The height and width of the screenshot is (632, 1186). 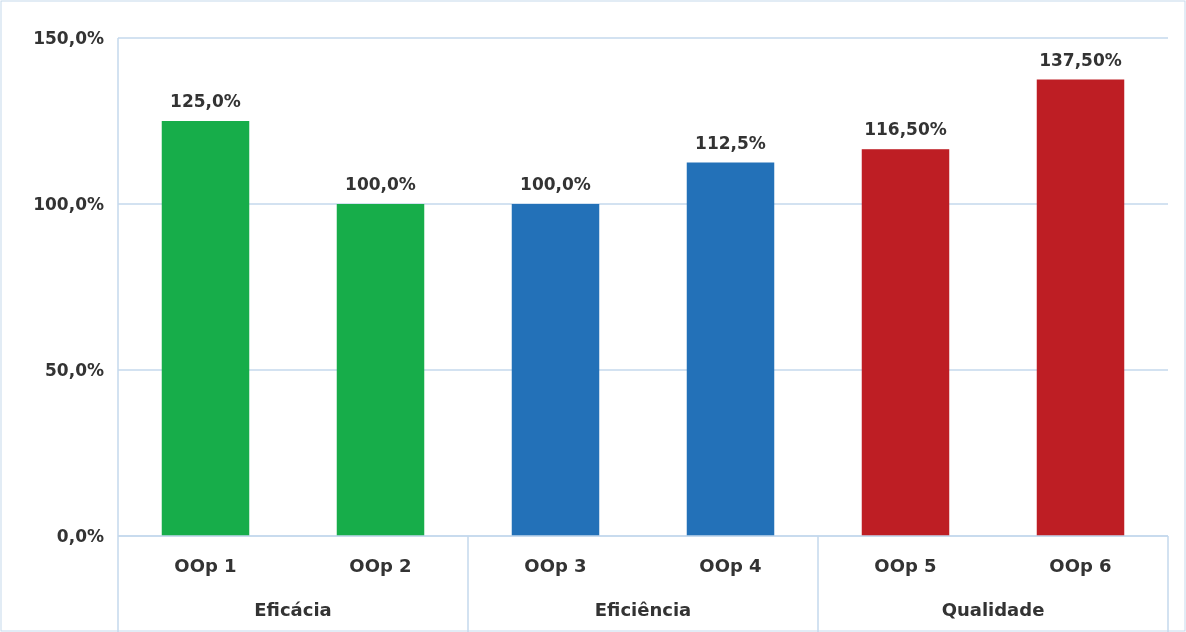 What do you see at coordinates (205, 565) in the screenshot?
I see `x-tick-label: OOp 1` at bounding box center [205, 565].